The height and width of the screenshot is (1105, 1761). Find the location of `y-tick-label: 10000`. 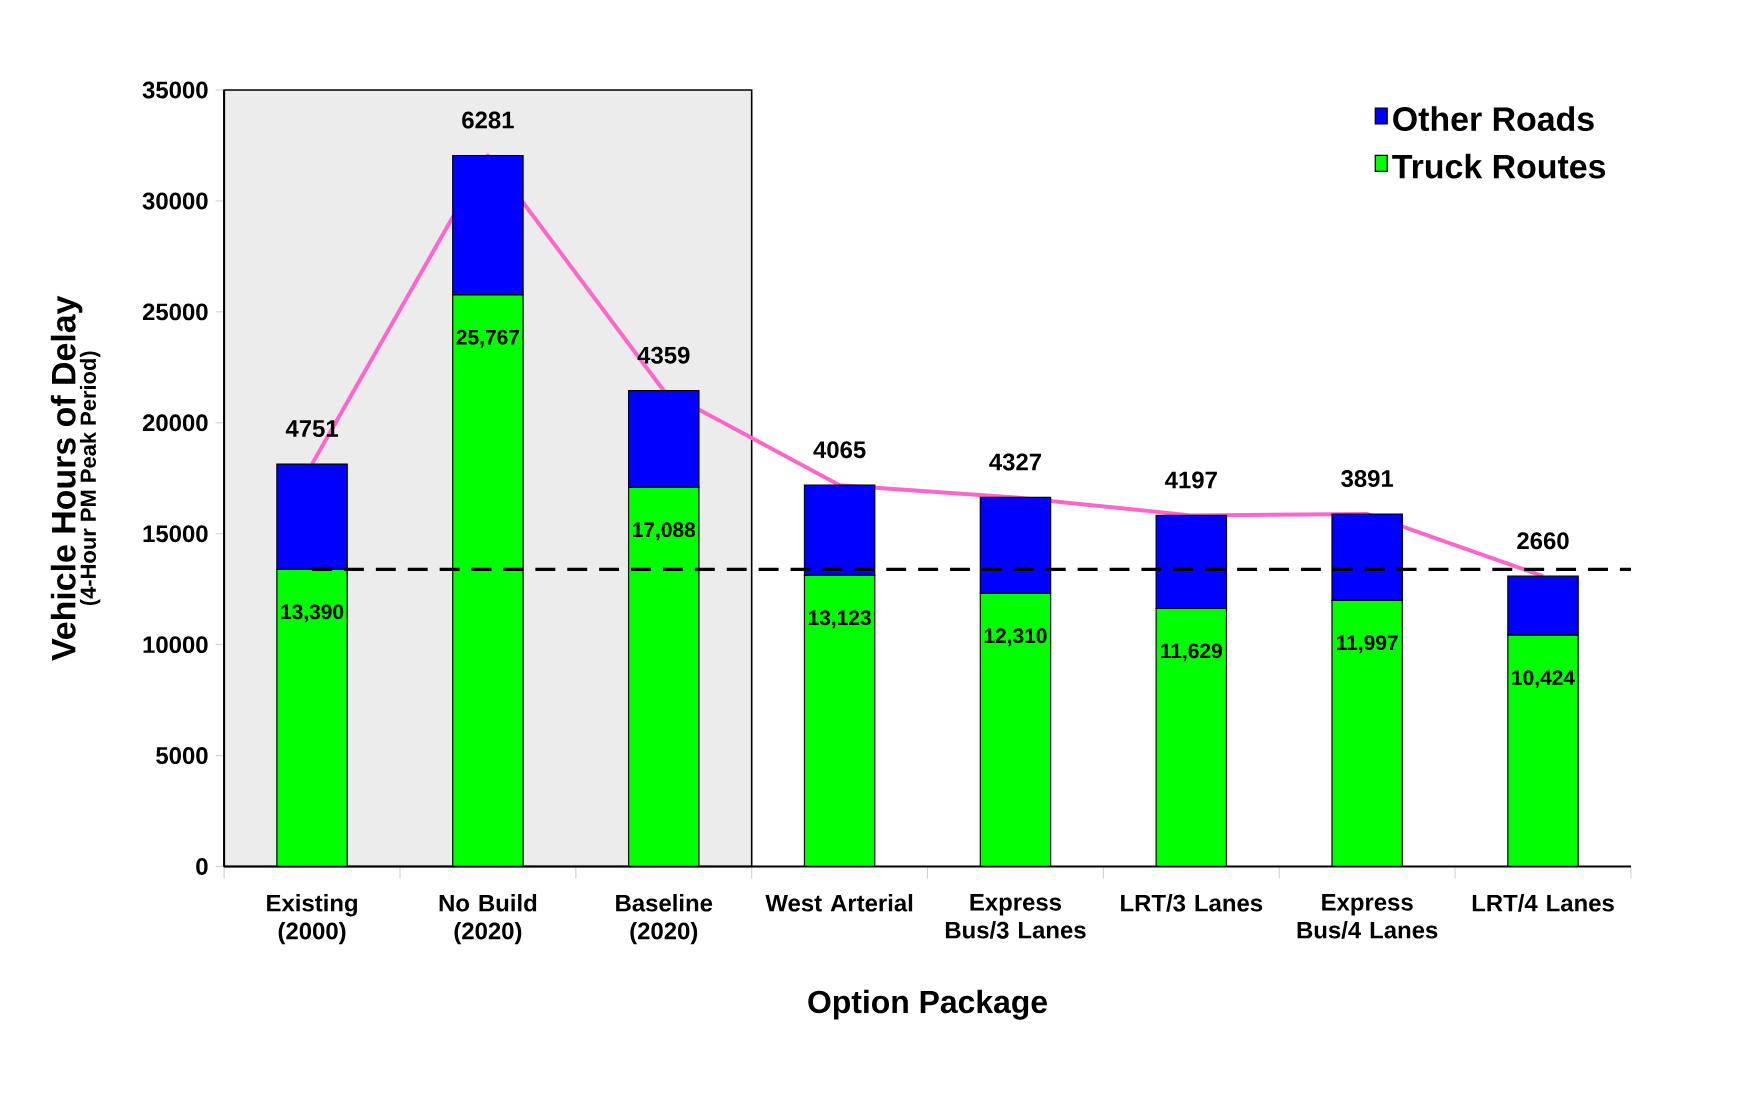

y-tick-label: 10000 is located at coordinates (175, 645).